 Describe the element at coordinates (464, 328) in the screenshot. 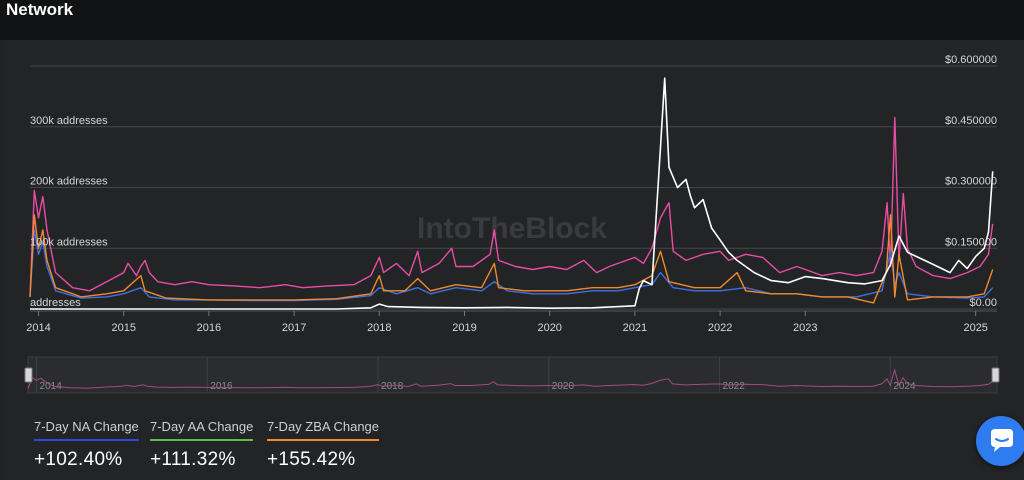

I see `x-tick-label: 2019` at that location.